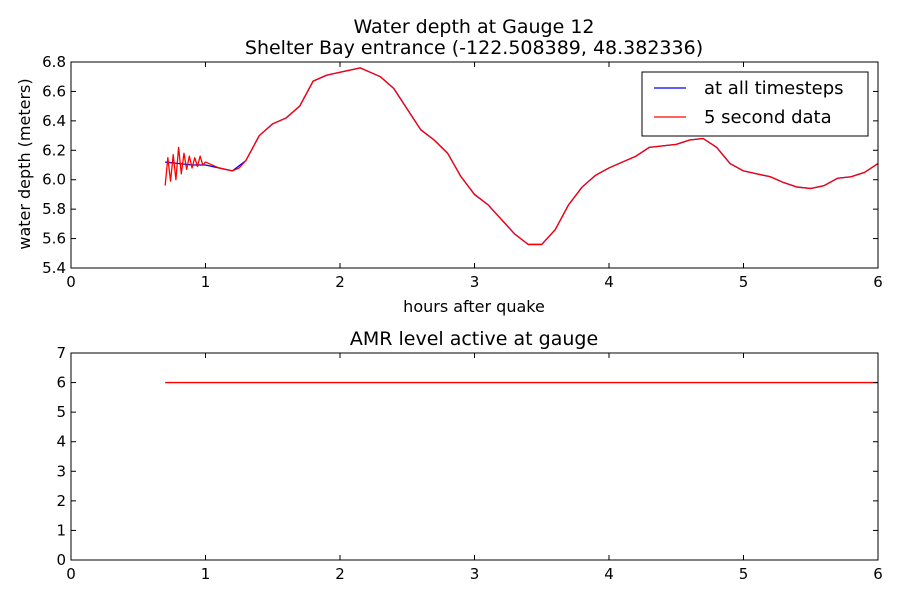 This screenshot has width=900, height=600. I want to click on bottom-y-tick-label: 4, so click(61, 442).